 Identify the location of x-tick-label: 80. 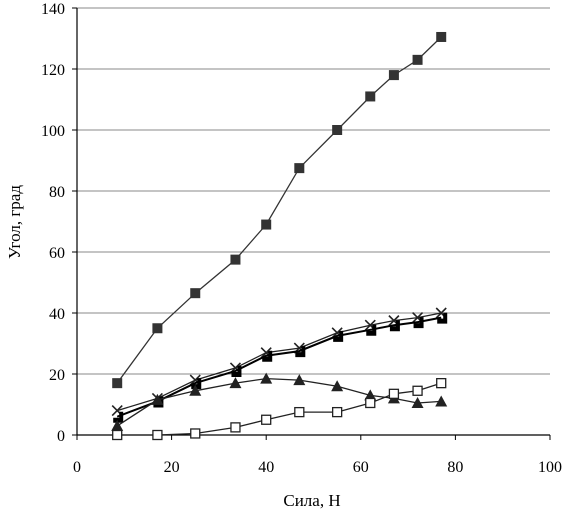
(455, 467).